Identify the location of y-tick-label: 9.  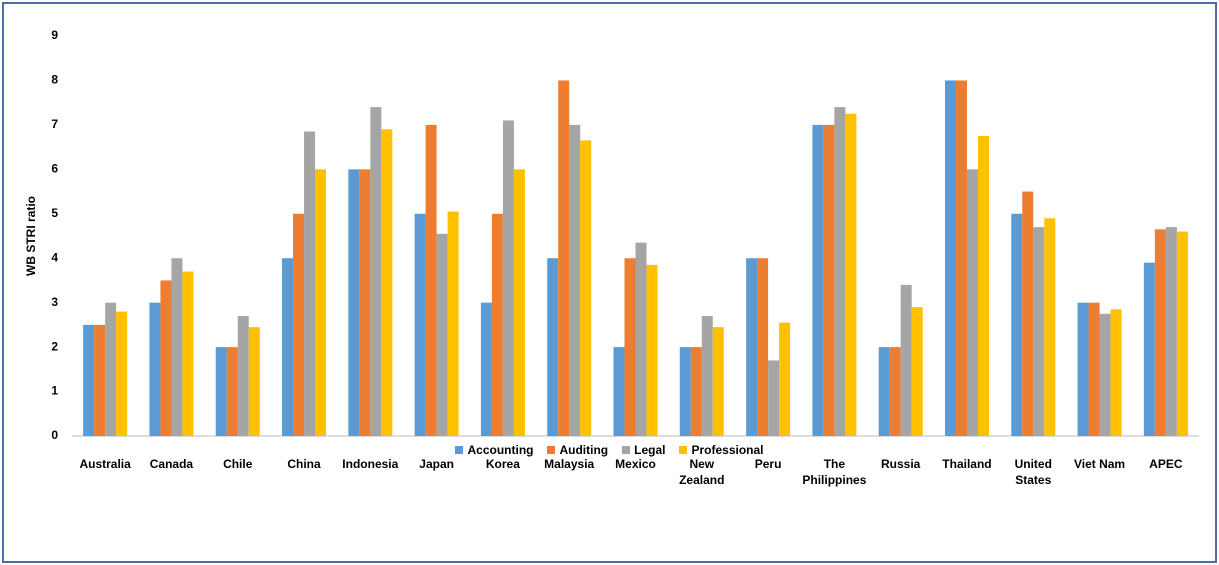
(54, 35).